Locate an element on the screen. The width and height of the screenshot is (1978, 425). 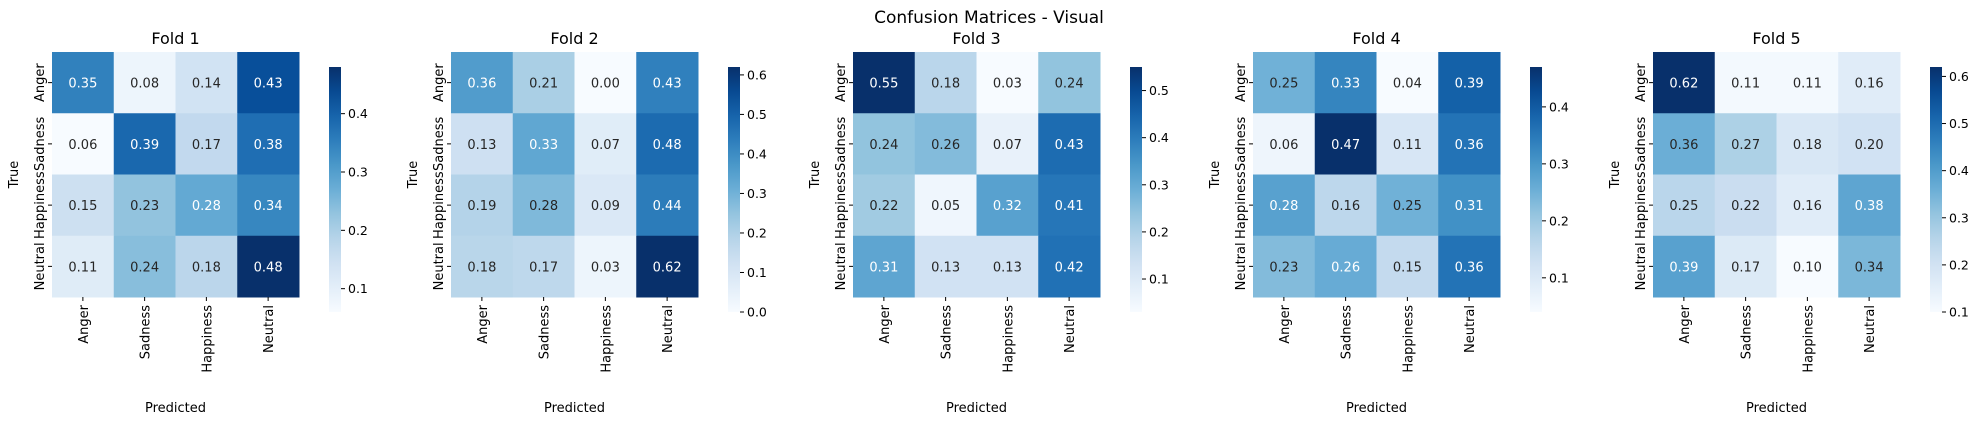
colorbar-tick-label: 0.4 is located at coordinates (1159, 137).